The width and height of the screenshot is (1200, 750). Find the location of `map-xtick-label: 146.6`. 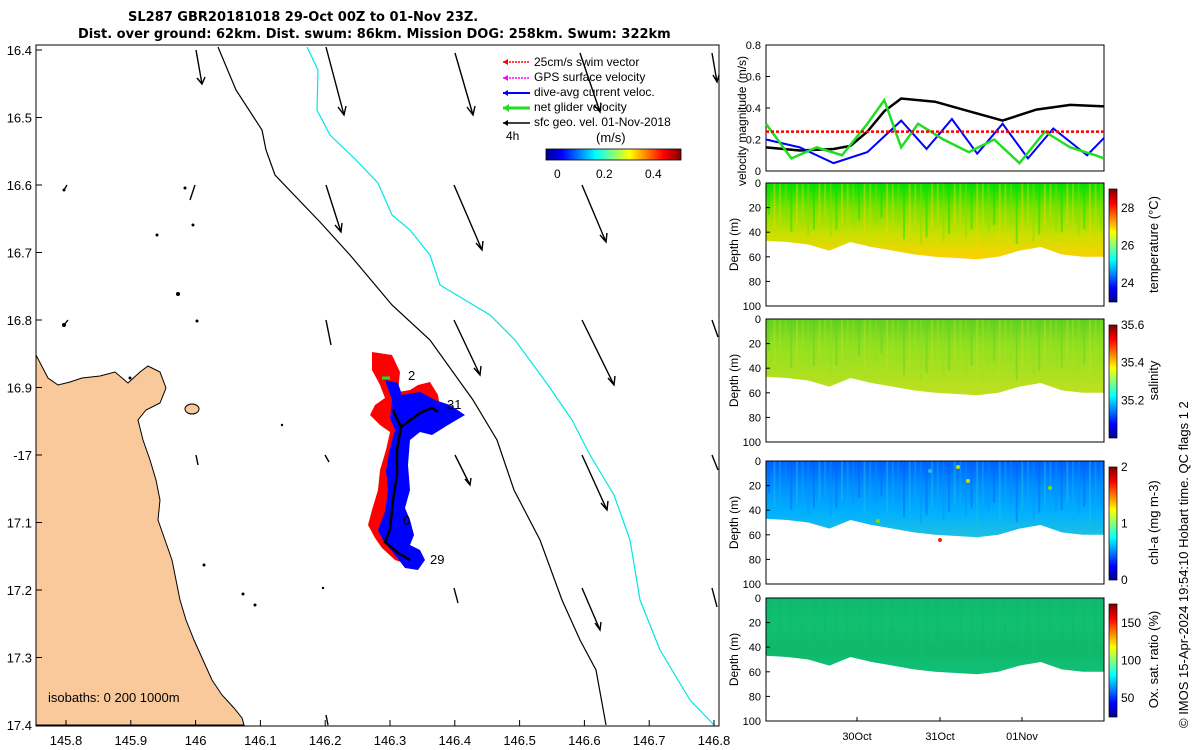

map-xtick-label: 146.6 is located at coordinates (584, 740).